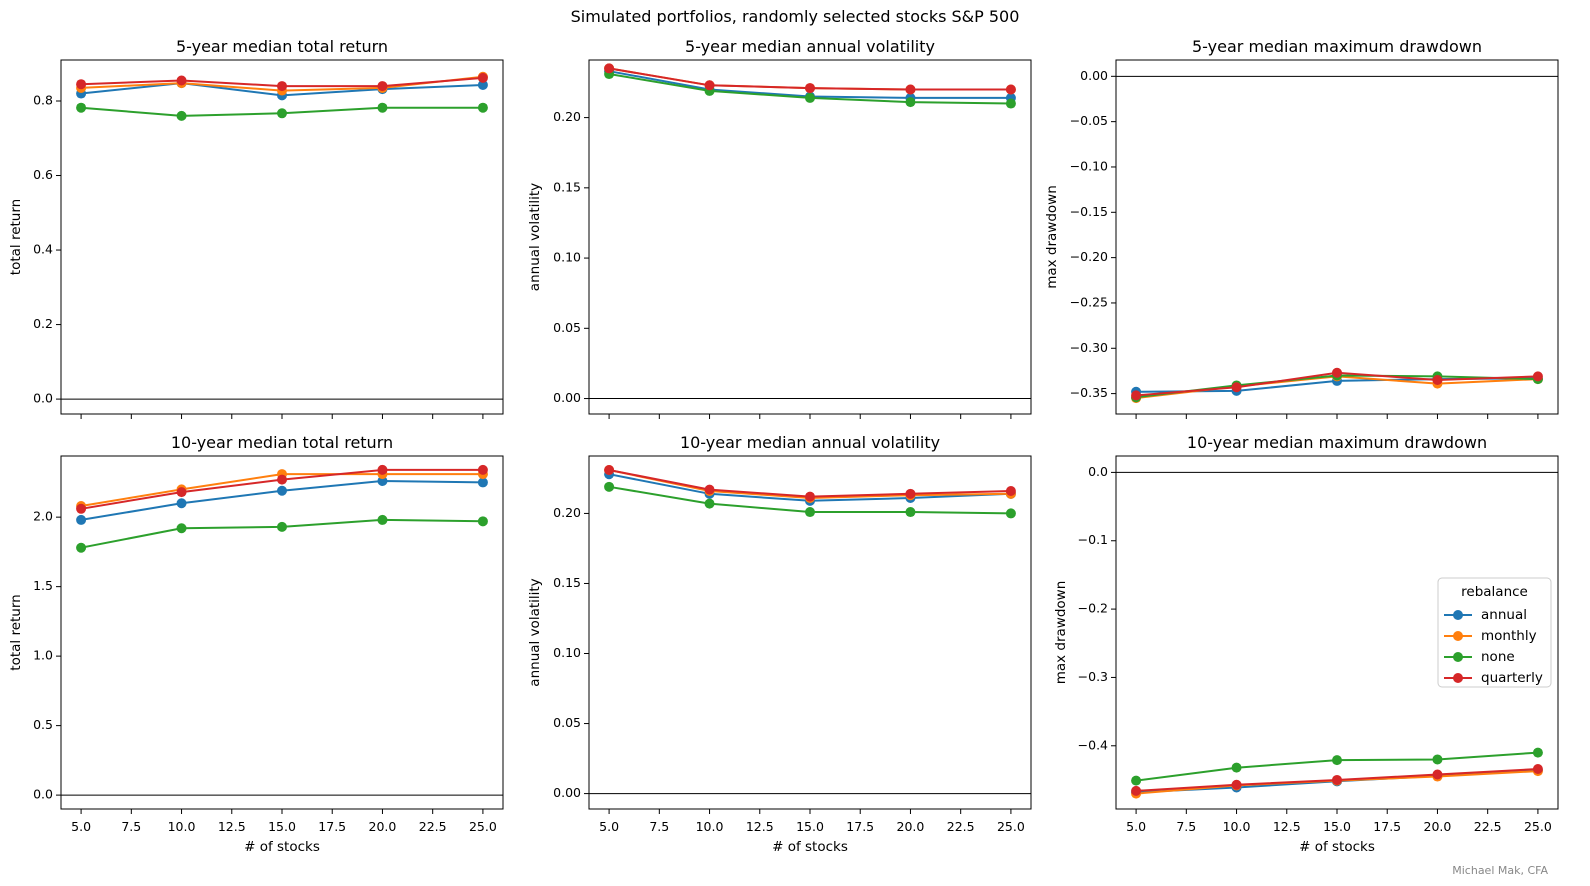 The width and height of the screenshot is (1590, 886). I want to click on y-tick-label: 0.2, so click(43, 323).